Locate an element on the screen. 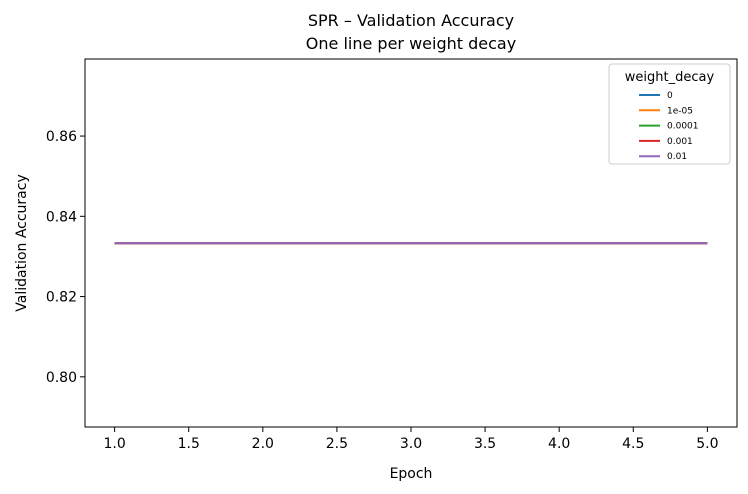 The image size is (748, 494). y-tick-label: 0.84 is located at coordinates (61, 217).